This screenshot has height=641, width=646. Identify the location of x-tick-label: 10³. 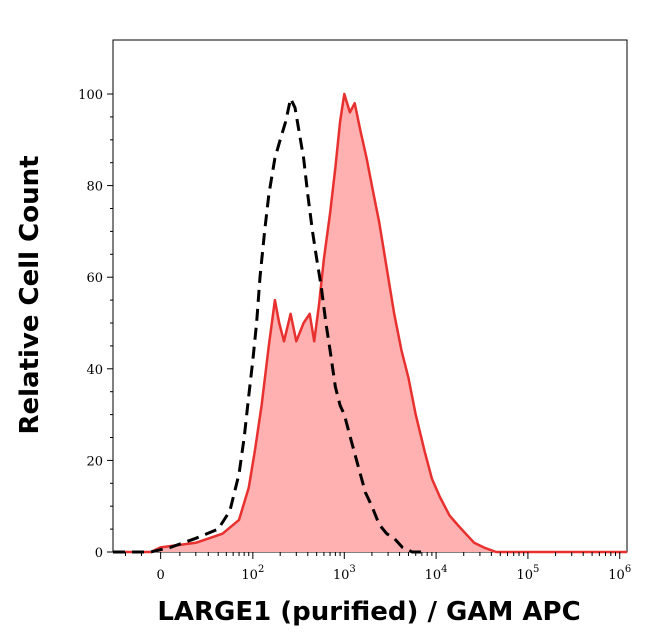
(344, 573).